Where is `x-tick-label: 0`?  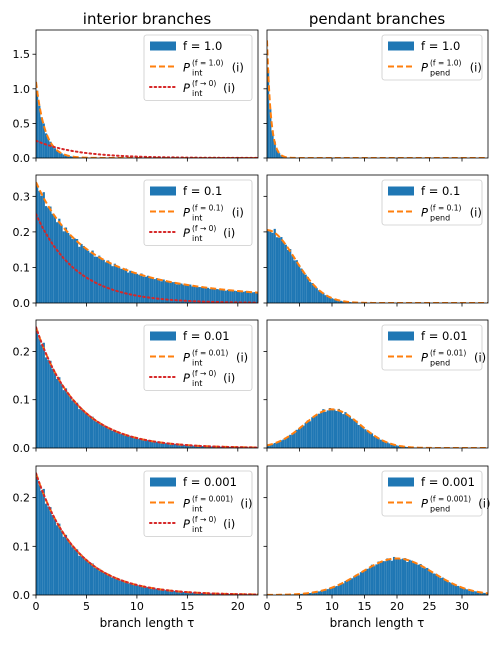
x-tick-label: 0 is located at coordinates (36, 606).